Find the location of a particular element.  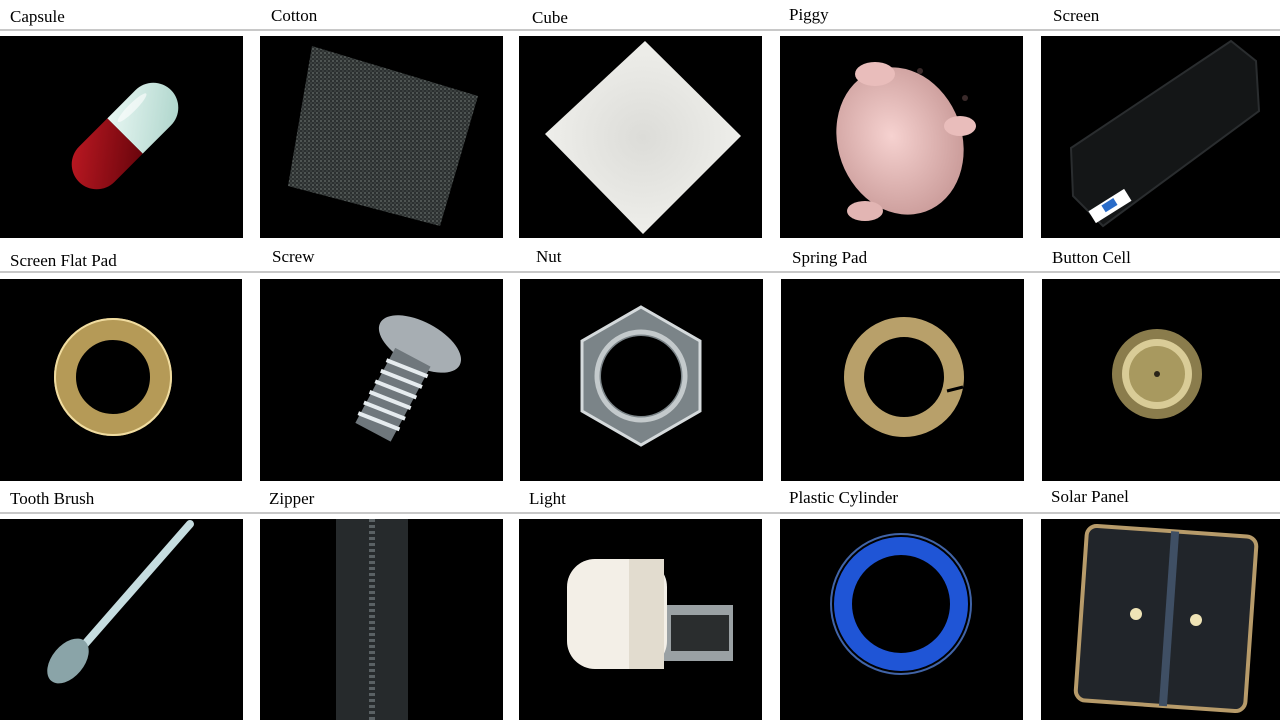

image-button-cell is located at coordinates (1161, 380).